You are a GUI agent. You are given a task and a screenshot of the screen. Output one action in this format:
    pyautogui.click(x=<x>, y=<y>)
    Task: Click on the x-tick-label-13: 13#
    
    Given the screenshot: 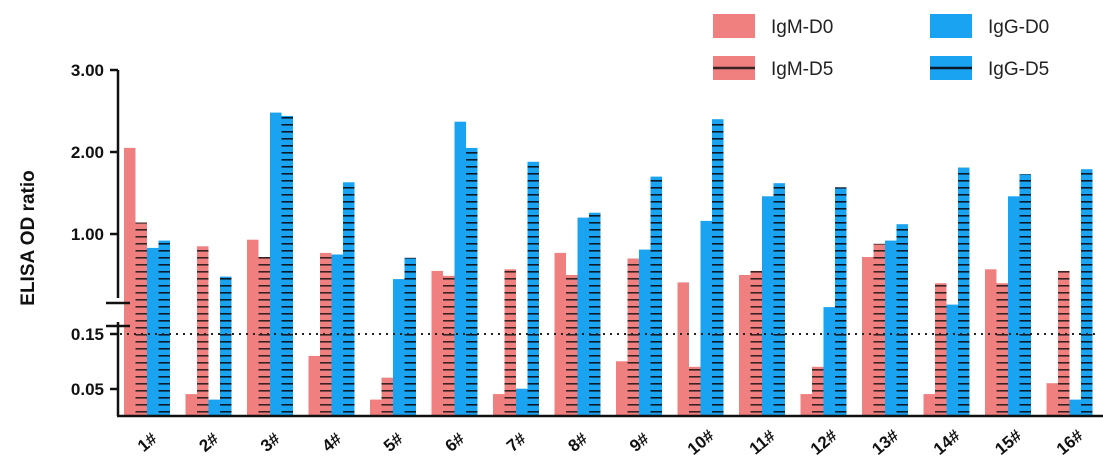 What is the action you would take?
    pyautogui.click(x=885, y=442)
    